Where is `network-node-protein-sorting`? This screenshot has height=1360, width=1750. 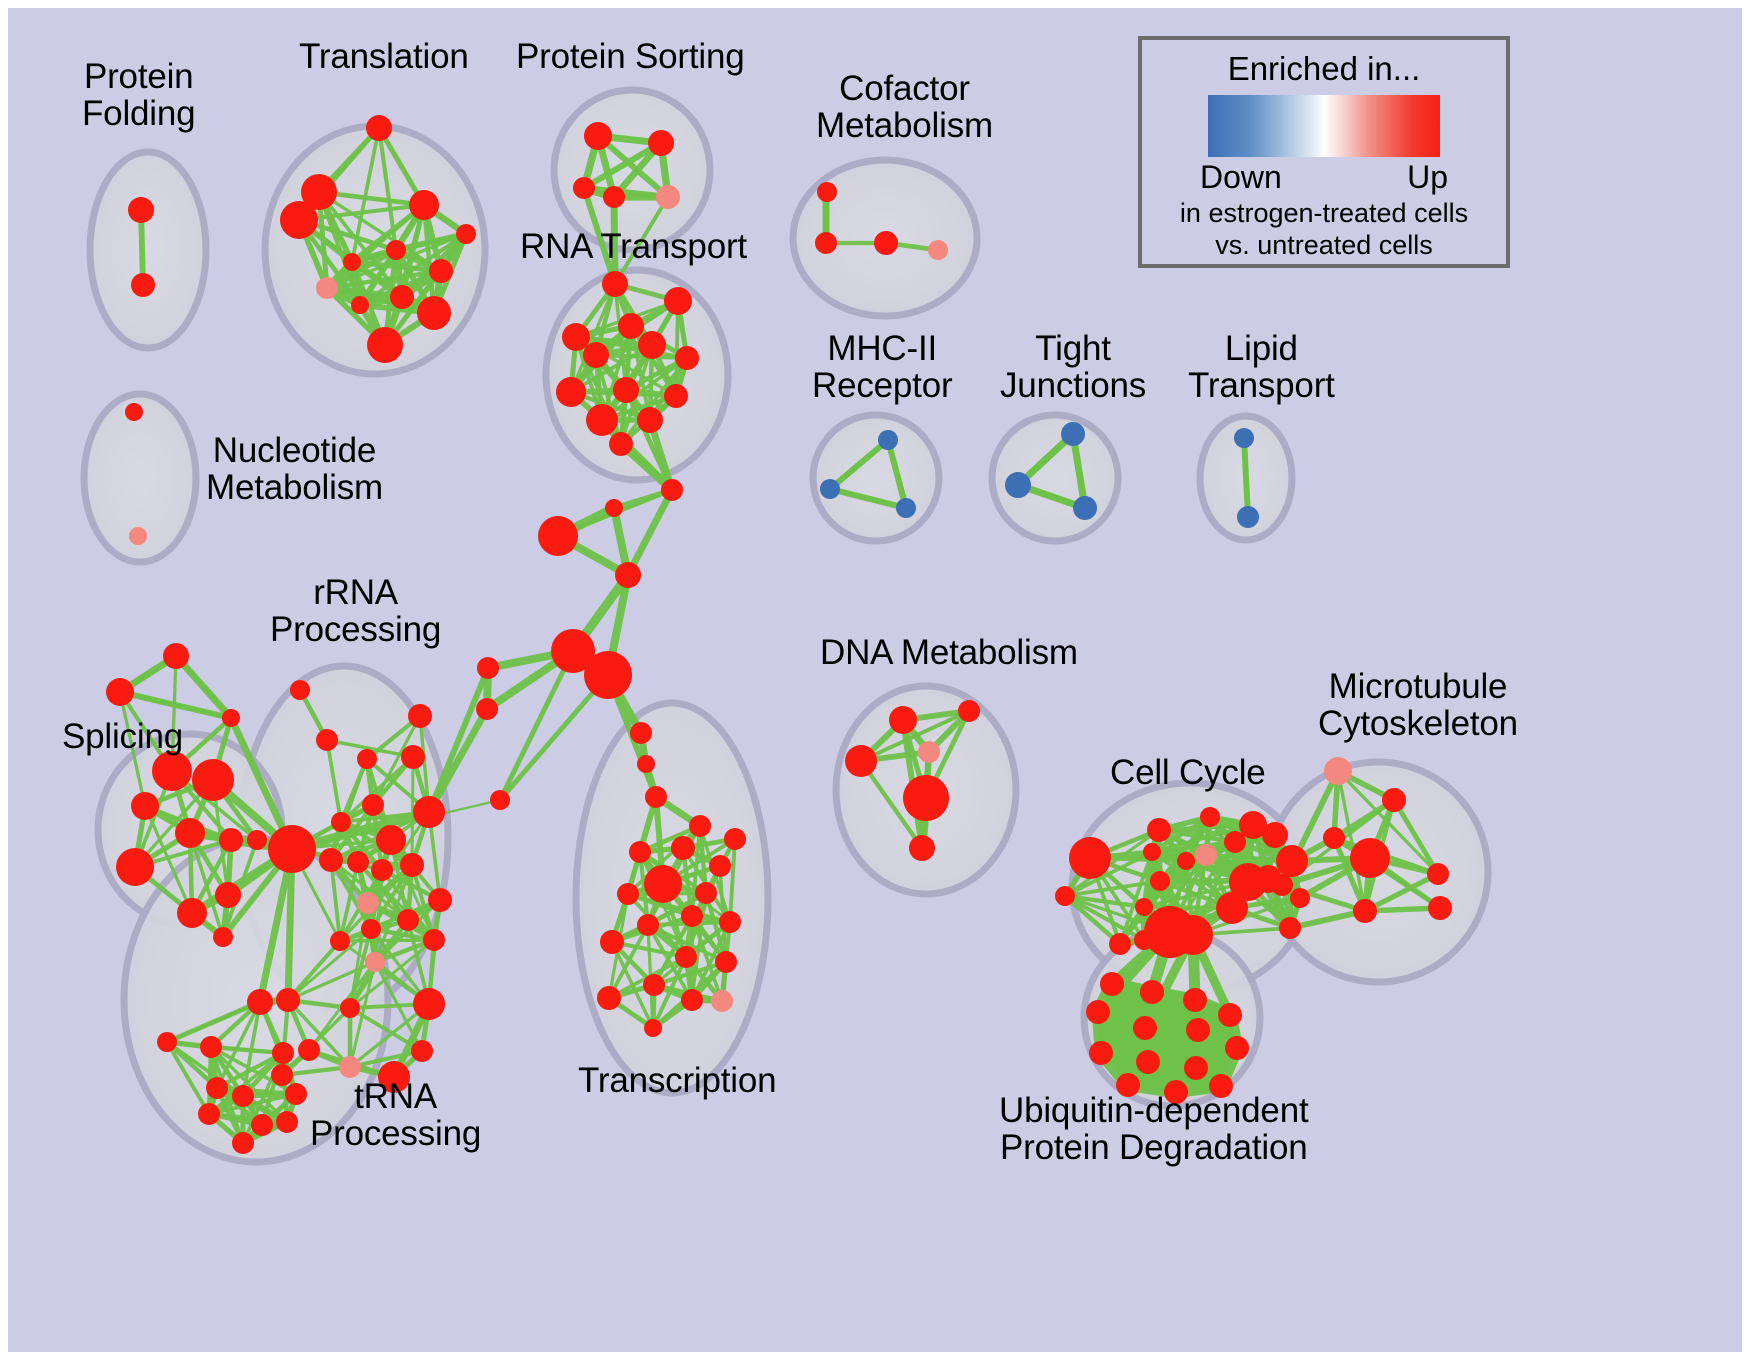
network-node-protein-sorting is located at coordinates (598, 136).